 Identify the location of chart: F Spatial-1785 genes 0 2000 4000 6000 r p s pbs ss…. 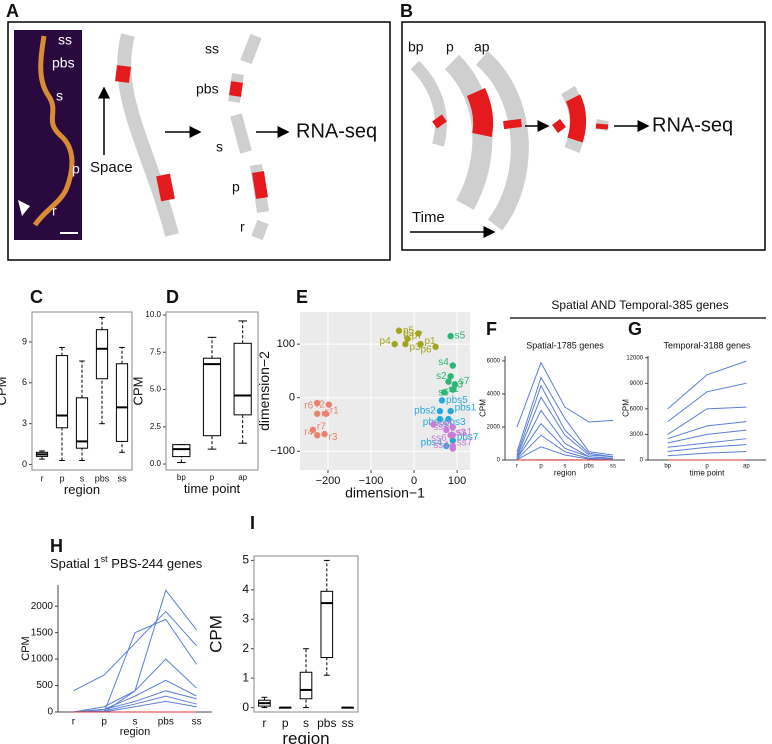
(552, 398).